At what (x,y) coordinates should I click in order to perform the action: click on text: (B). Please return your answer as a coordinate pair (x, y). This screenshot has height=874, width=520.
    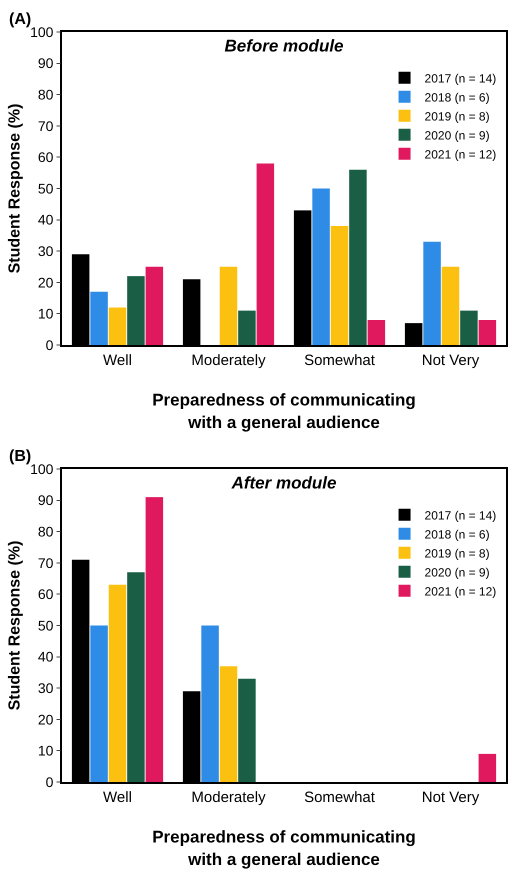
    Looking at the image, I should click on (20, 456).